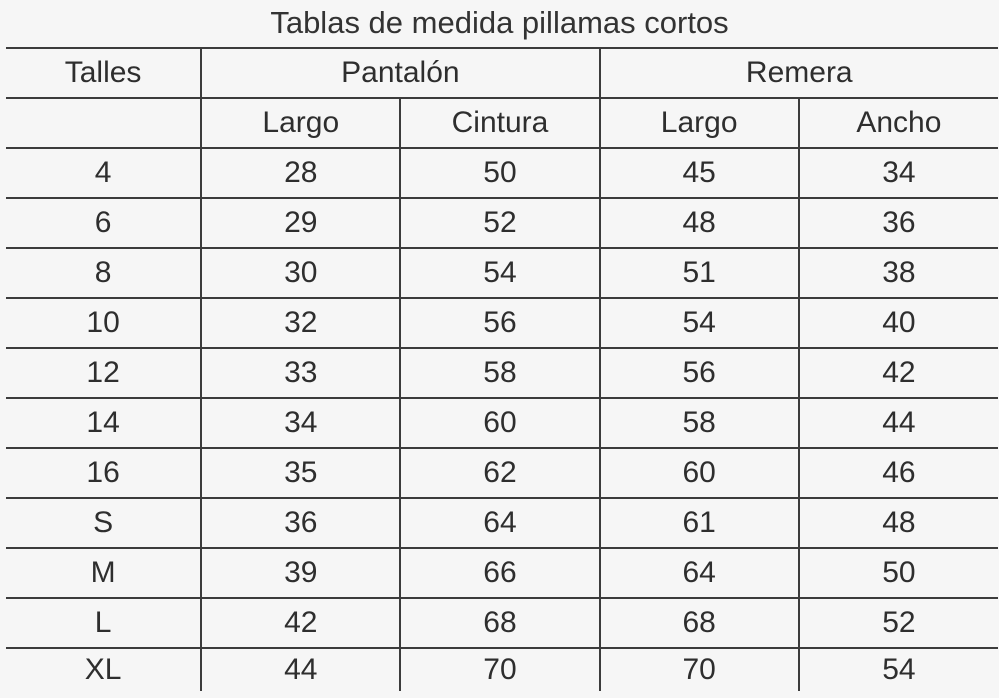 The width and height of the screenshot is (999, 698). I want to click on table-row: 6 29 52 48 36, so click(502, 223).